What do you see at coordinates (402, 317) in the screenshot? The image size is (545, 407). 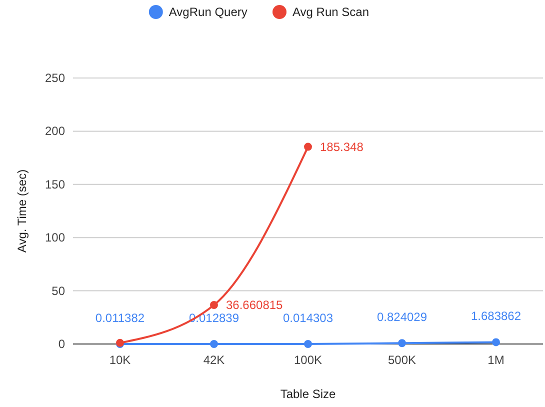 I see `data-label: 0.824029` at bounding box center [402, 317].